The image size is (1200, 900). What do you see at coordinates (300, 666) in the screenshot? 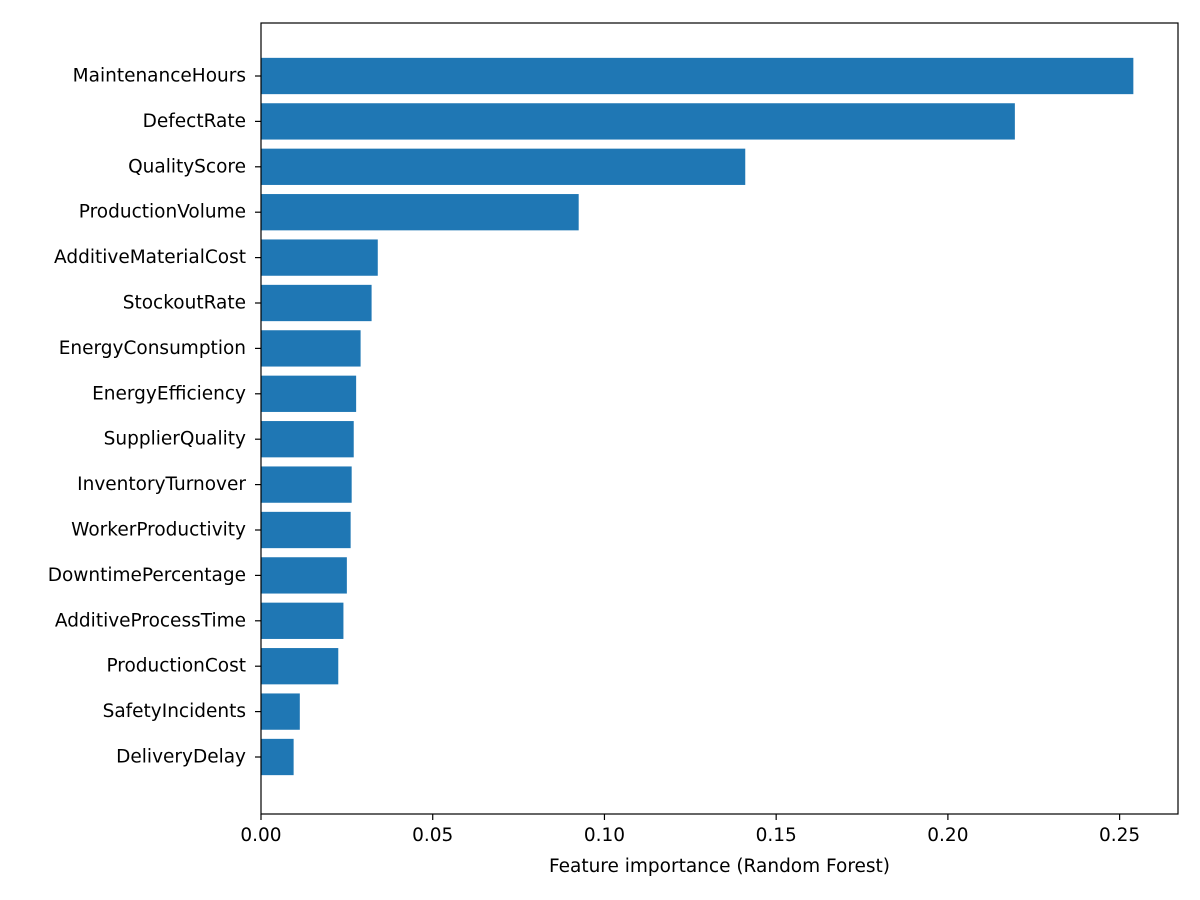
I see `bar-ProductionCost` at bounding box center [300, 666].